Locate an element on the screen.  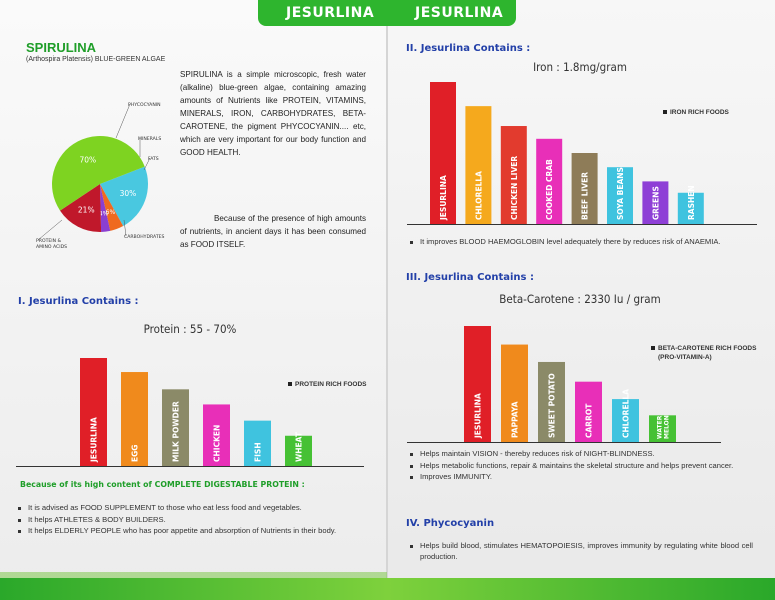
bar-soya-beans is located at coordinates (620, 195).